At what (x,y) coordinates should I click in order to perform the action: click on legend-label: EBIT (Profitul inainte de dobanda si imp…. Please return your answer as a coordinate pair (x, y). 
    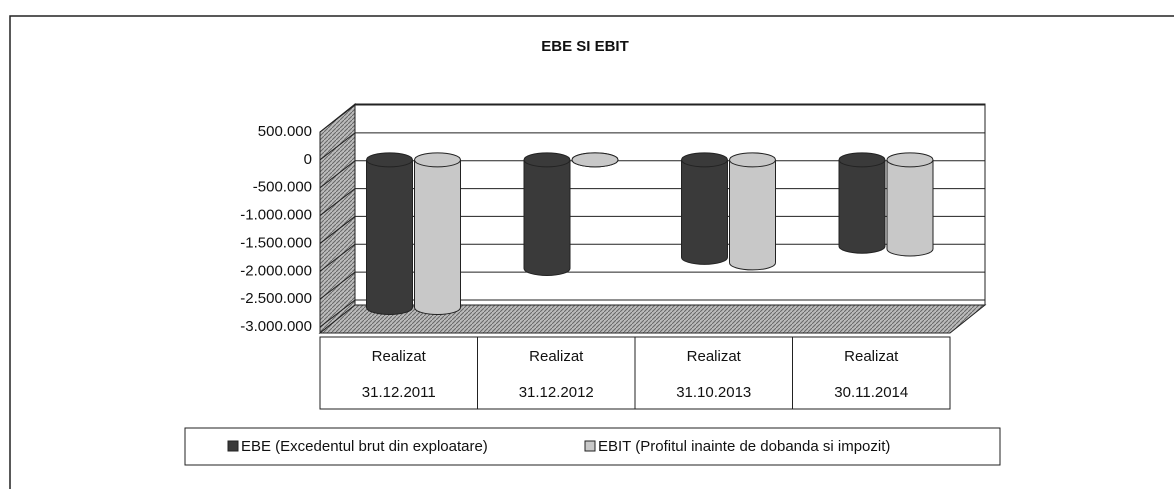
    Looking at the image, I should click on (744, 446).